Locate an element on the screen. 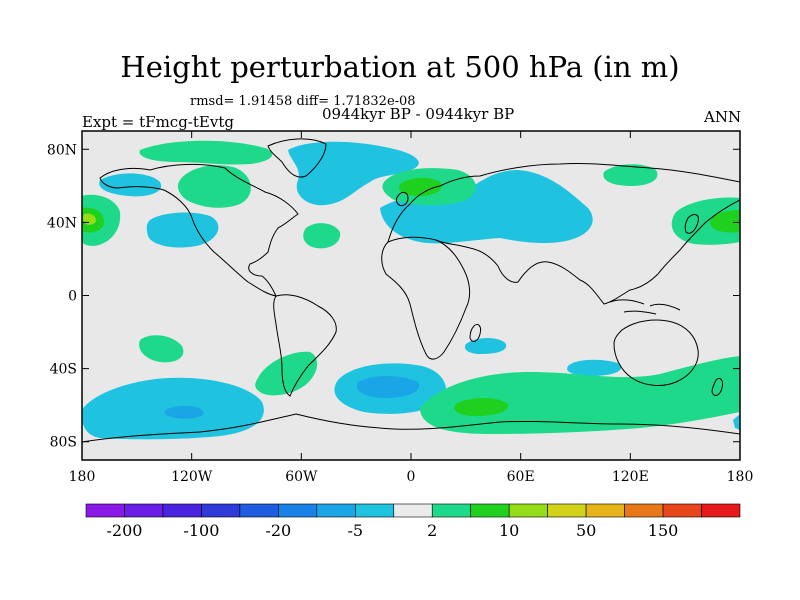 The image size is (800, 600). lon-tick-label: 60E is located at coordinates (521, 477).